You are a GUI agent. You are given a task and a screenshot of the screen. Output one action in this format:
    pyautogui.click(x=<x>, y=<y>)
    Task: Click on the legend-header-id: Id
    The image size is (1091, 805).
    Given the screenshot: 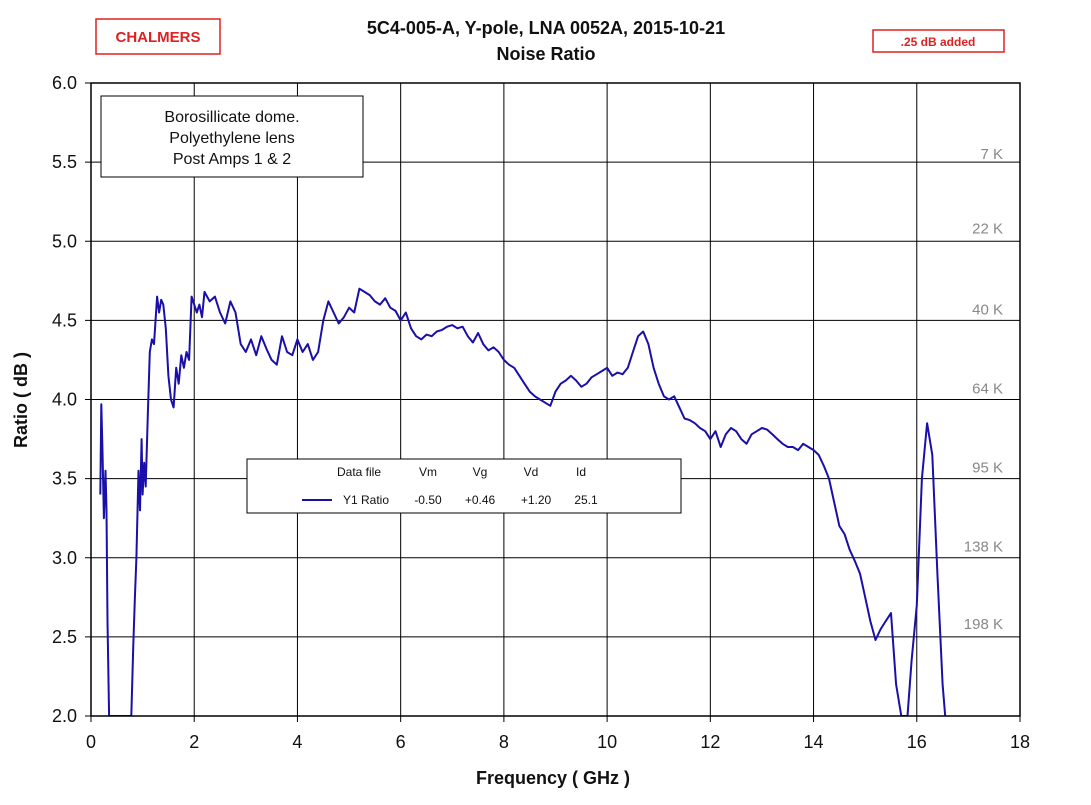 What is the action you would take?
    pyautogui.click(x=581, y=472)
    